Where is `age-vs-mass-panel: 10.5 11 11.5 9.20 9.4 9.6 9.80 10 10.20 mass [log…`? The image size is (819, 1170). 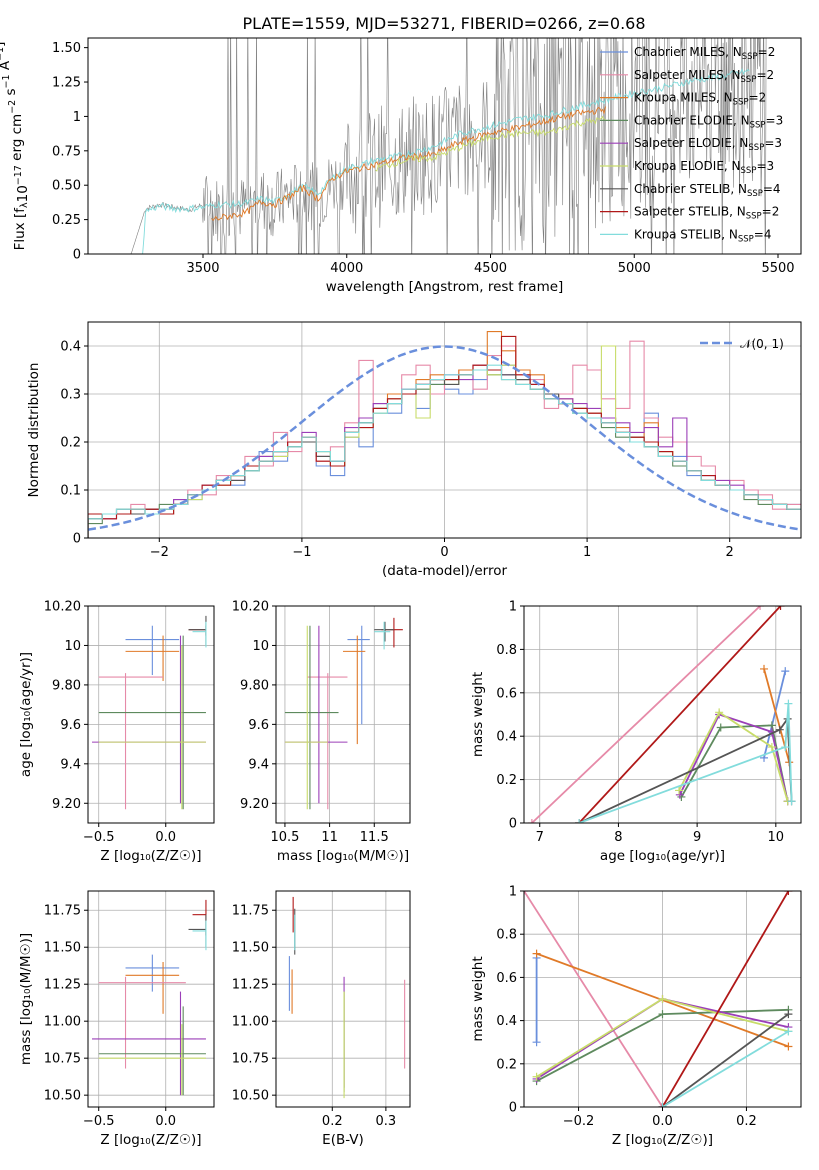
age-vs-mass-panel: 10.5 11 11.5 9.20 9.4 9.6 9.80 10 10.20 mass [log… is located at coordinates (321, 732).